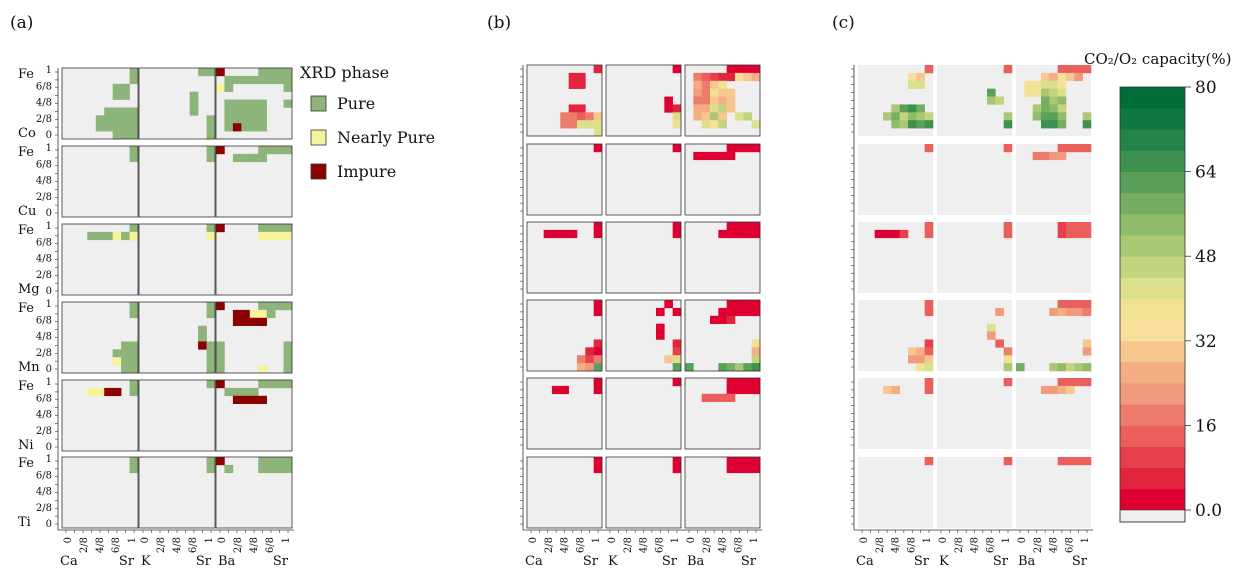 This screenshot has width=1250, height=568. Describe the element at coordinates (24, 522) in the screenshot. I see `row-composition-bottom: Ti` at that location.